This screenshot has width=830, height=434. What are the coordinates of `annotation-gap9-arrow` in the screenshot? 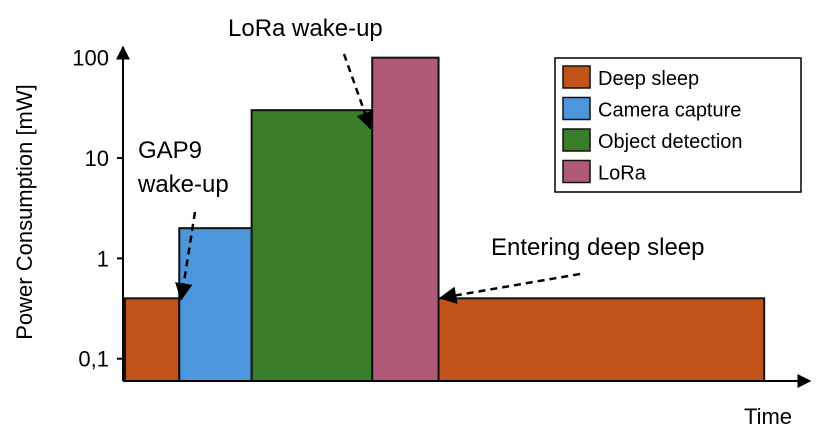 It's located at (186, 256).